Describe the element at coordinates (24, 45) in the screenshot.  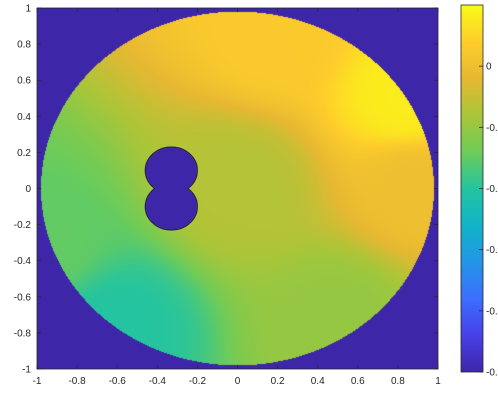
I see `y-tick-label: 0.8` at that location.